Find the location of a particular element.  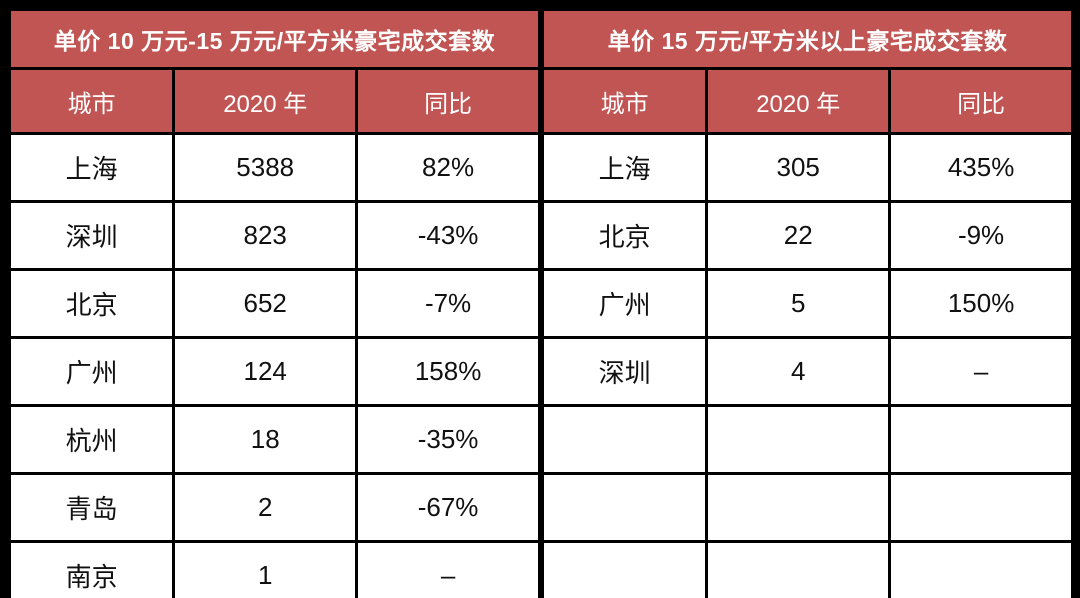

table-row: 上海 5388 82% is located at coordinates (274, 167).